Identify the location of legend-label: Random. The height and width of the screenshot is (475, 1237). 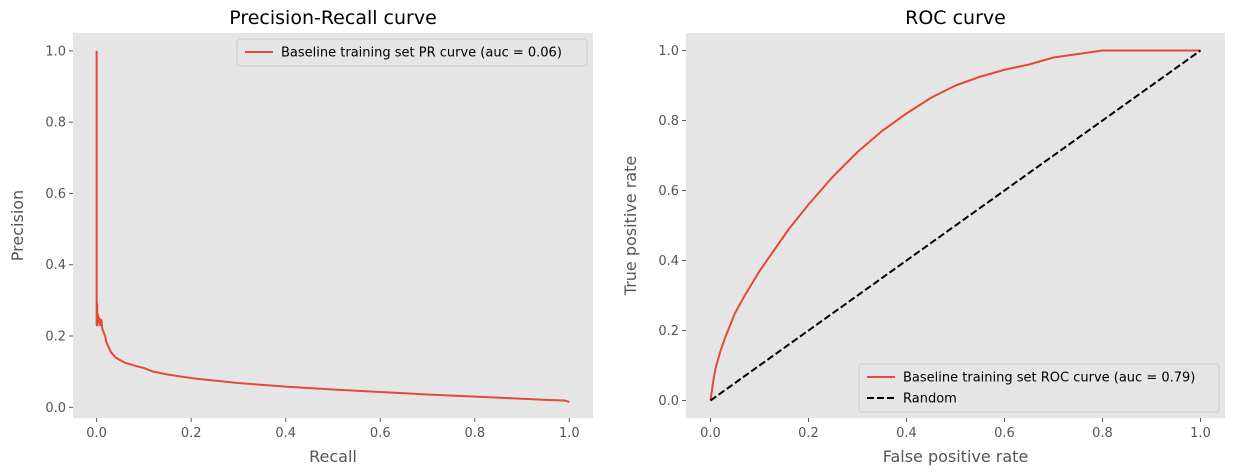
(930, 399).